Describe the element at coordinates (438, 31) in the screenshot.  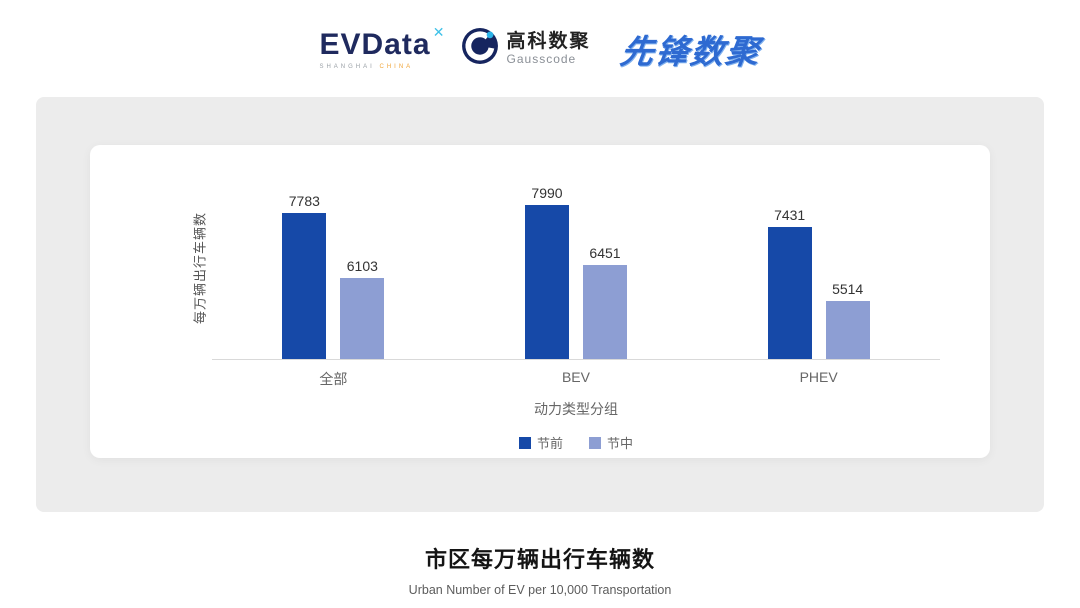
I see `evdata-star-icon: ✕` at that location.